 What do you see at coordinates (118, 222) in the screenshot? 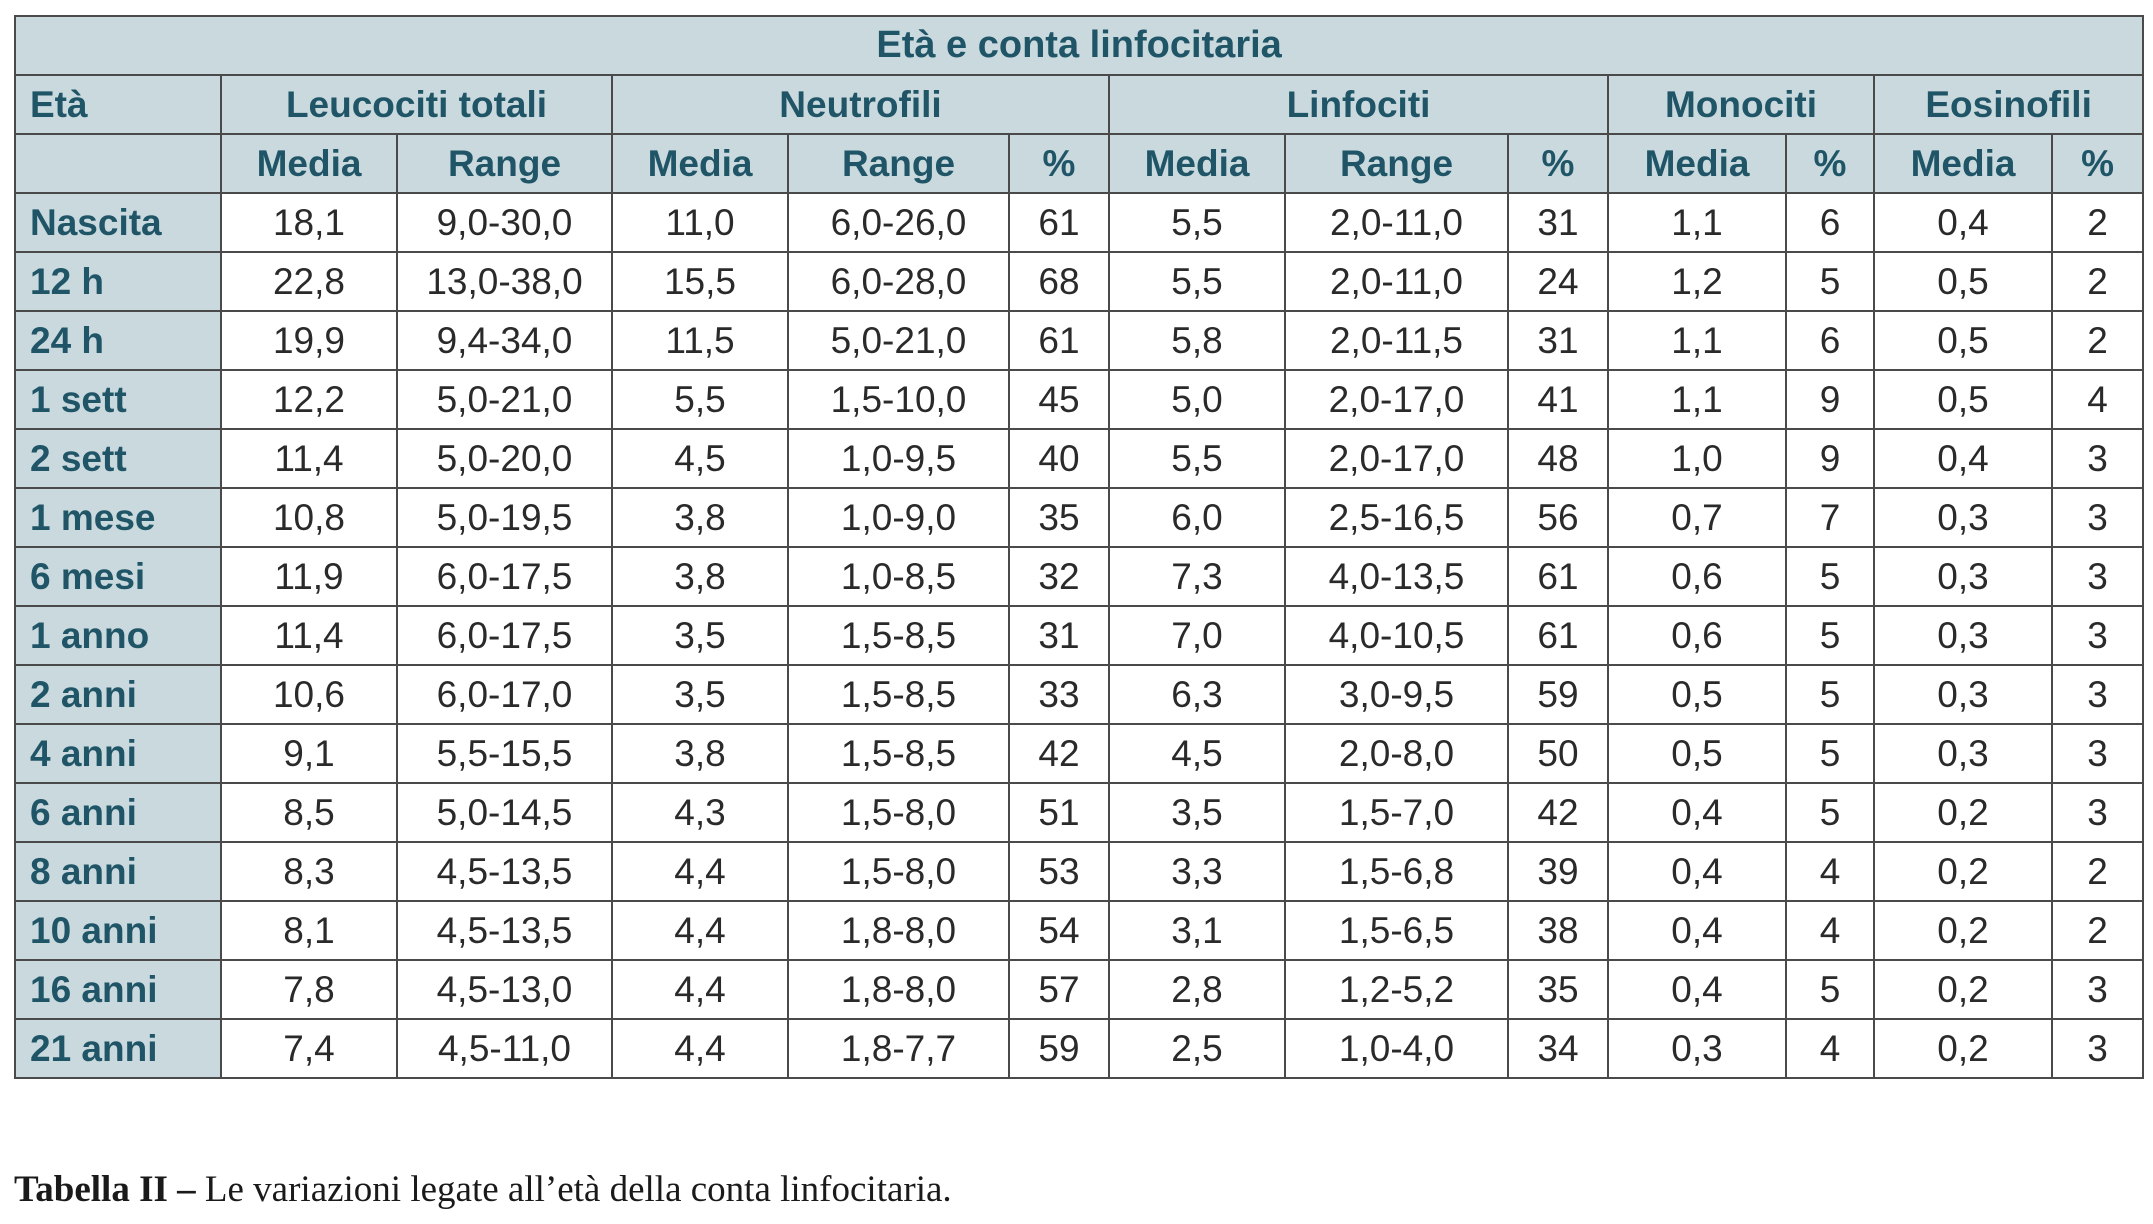
I see `row-age-label: Nascita` at bounding box center [118, 222].